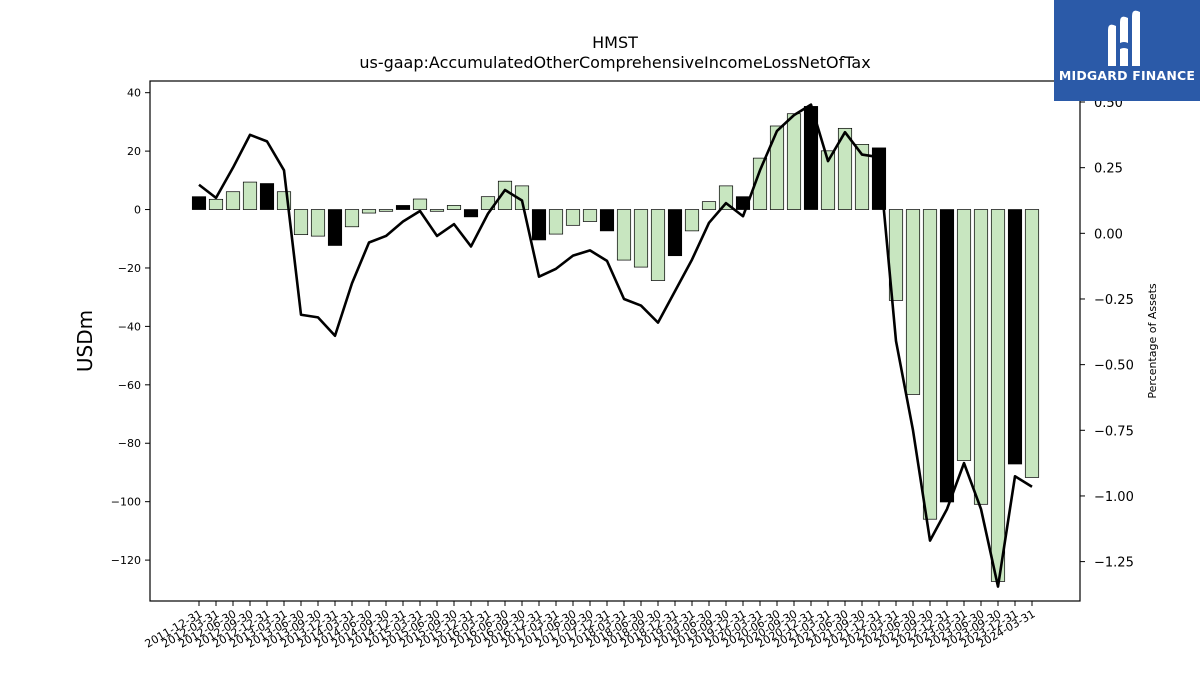 The width and height of the screenshot is (1200, 675). I want to click on y-tick-label: −20, so click(129, 268).